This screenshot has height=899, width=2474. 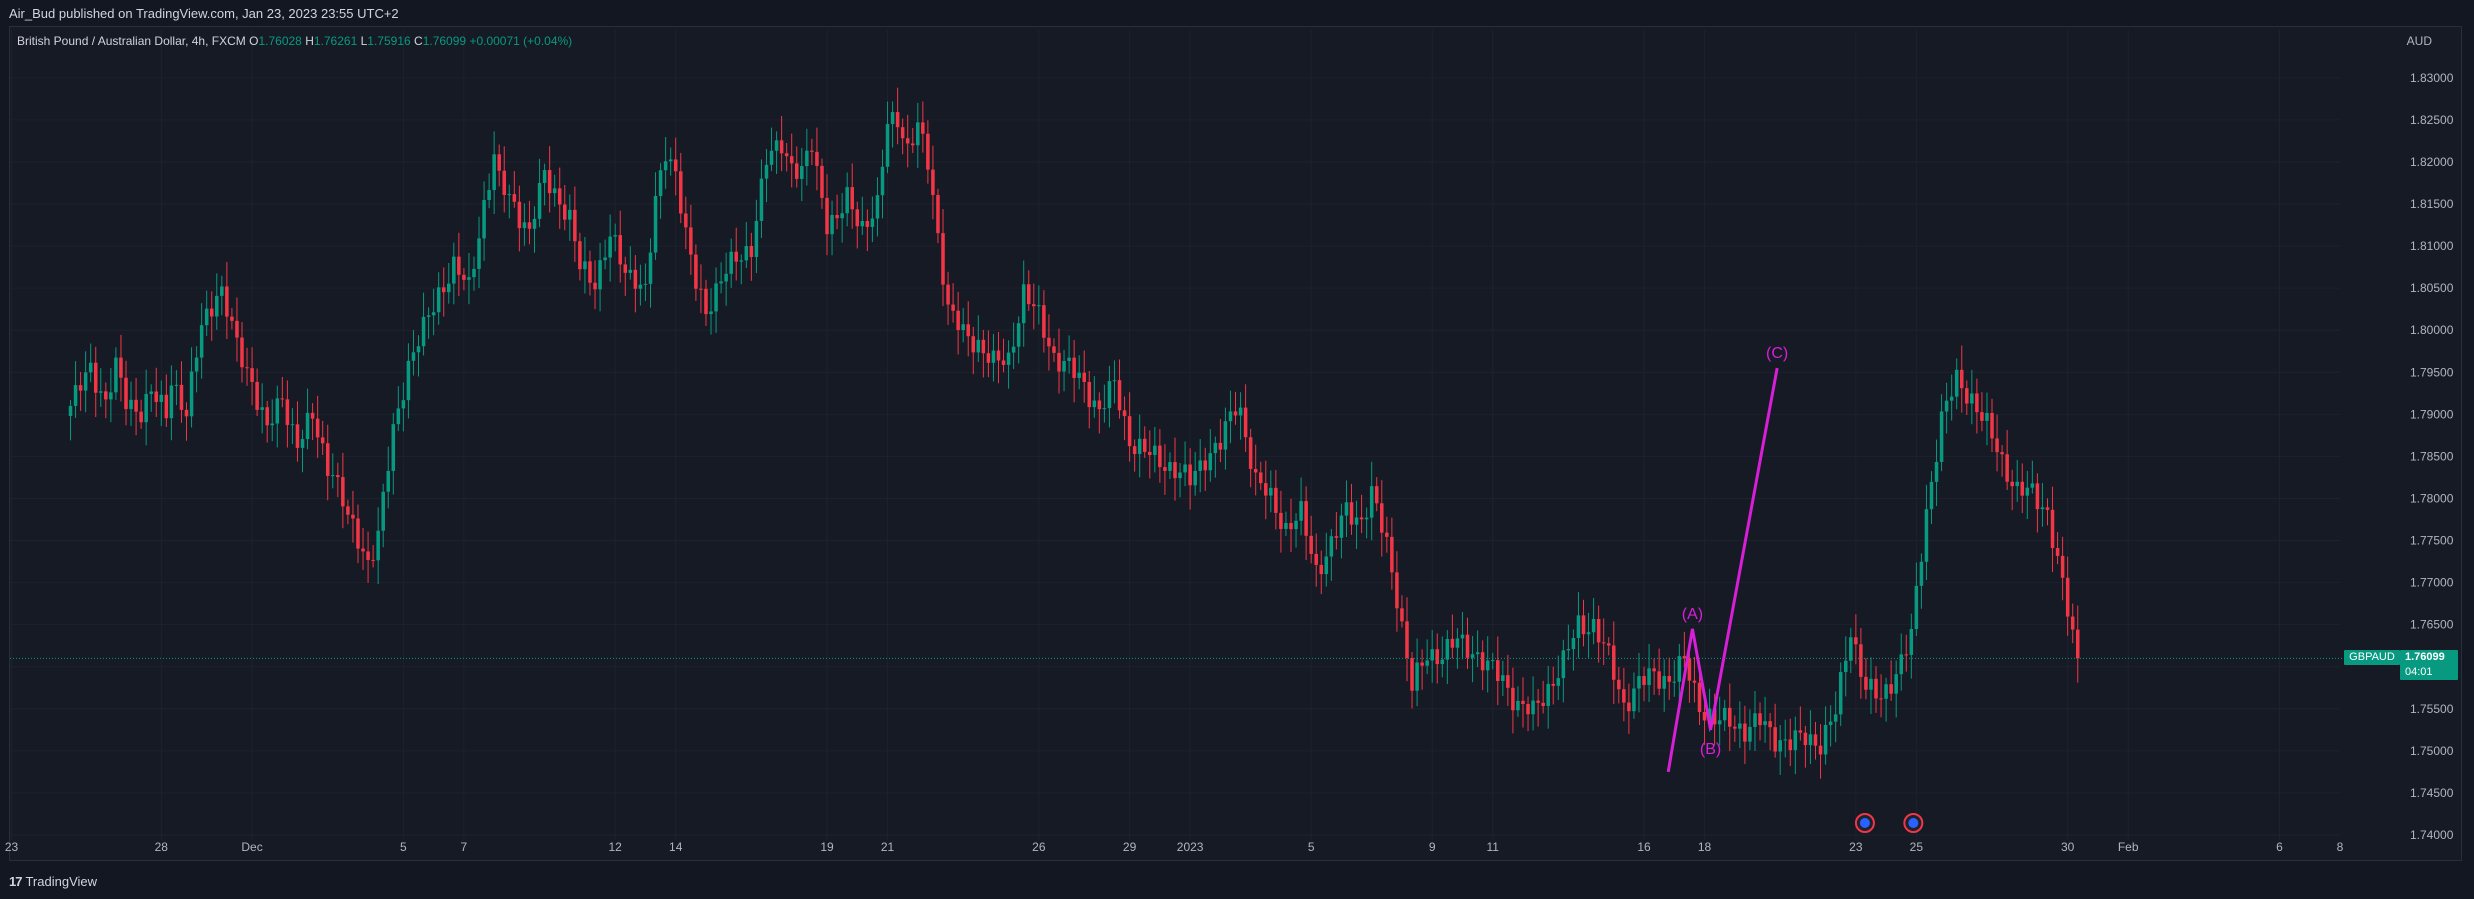 What do you see at coordinates (2279, 847) in the screenshot?
I see `x-tick-label: 6` at bounding box center [2279, 847].